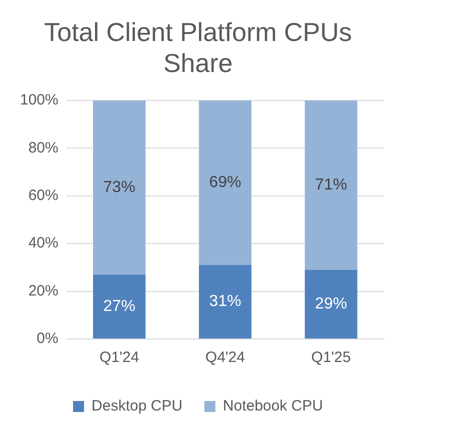 This screenshot has height=447, width=452. What do you see at coordinates (43, 291) in the screenshot?
I see `y-tick-label: 20%` at bounding box center [43, 291].